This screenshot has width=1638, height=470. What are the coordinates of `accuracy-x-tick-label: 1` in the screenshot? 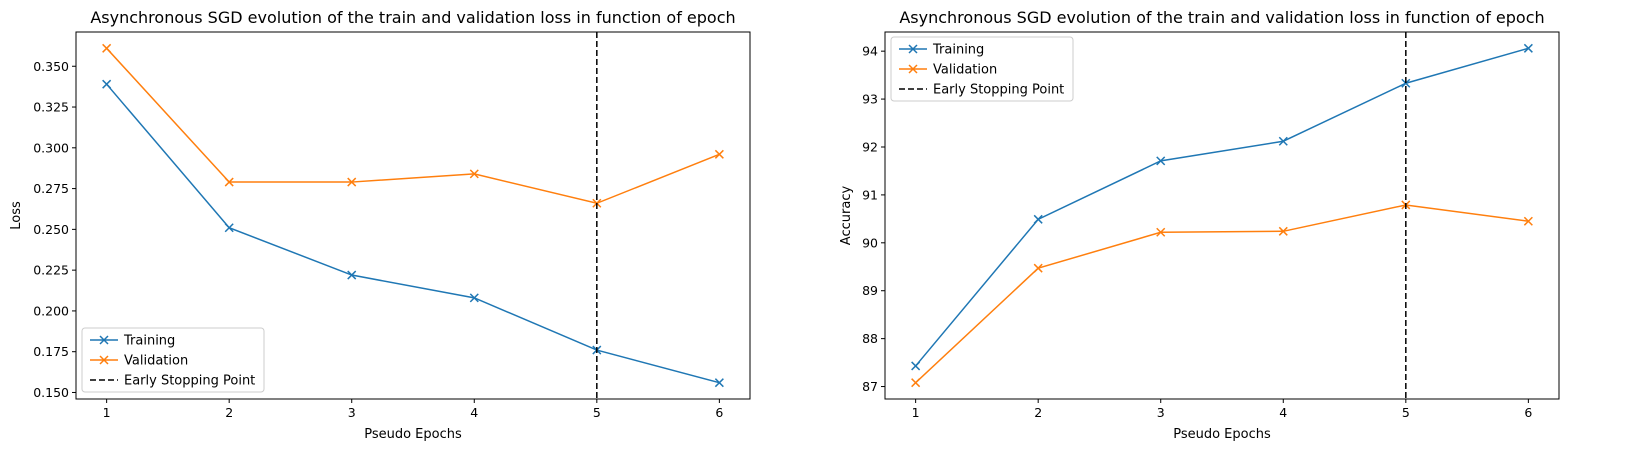 It's located at (916, 412).